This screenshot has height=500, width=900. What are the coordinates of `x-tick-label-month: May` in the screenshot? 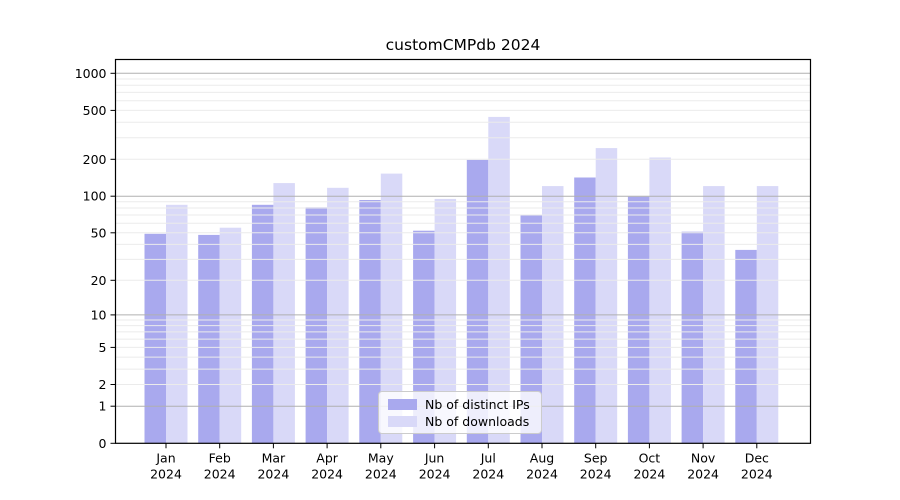 It's located at (381, 457).